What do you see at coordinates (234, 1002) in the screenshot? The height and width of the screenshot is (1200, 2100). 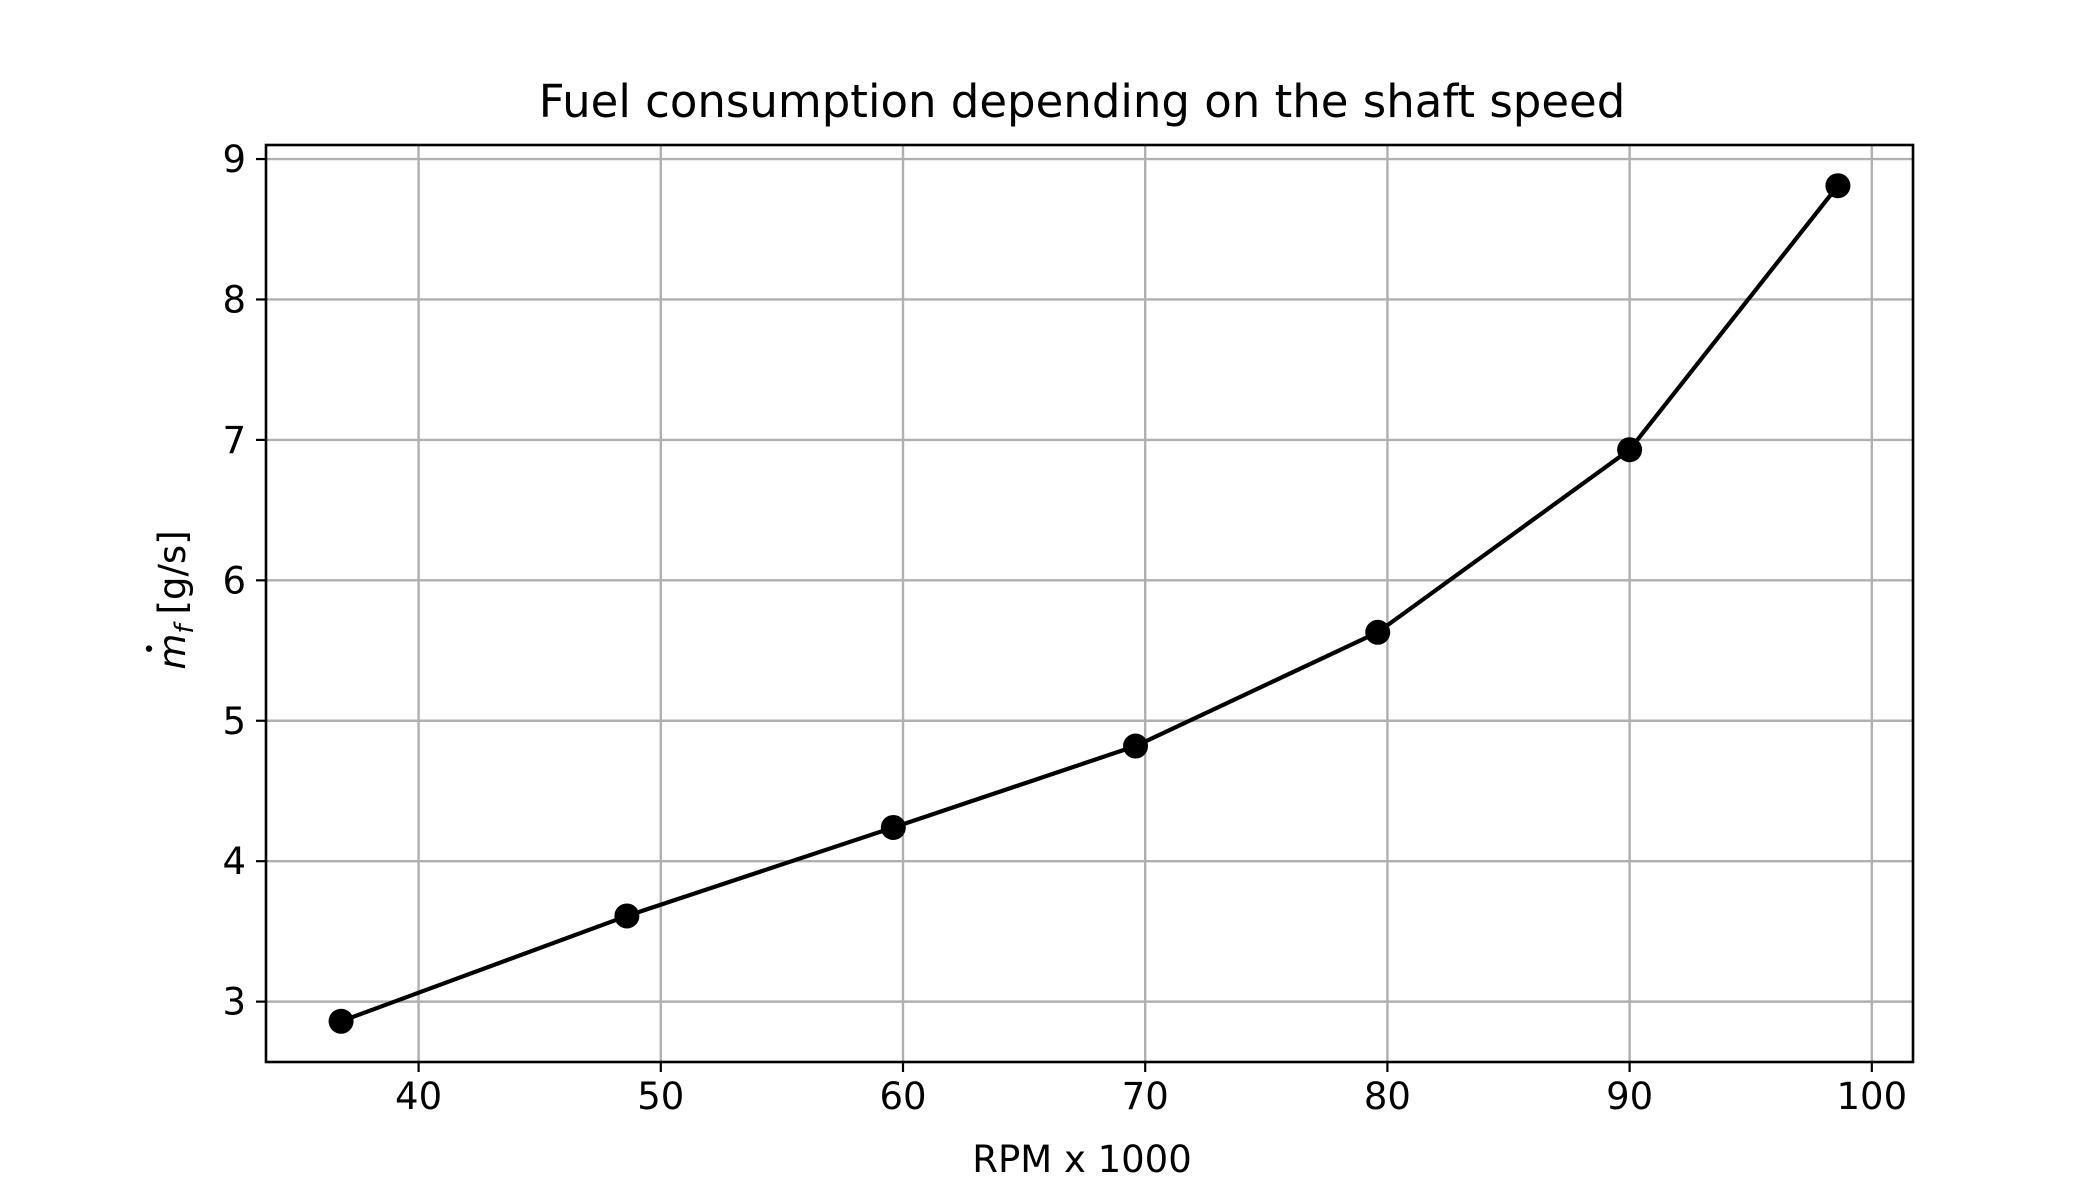 I see `y-tick-label-3: 3` at bounding box center [234, 1002].